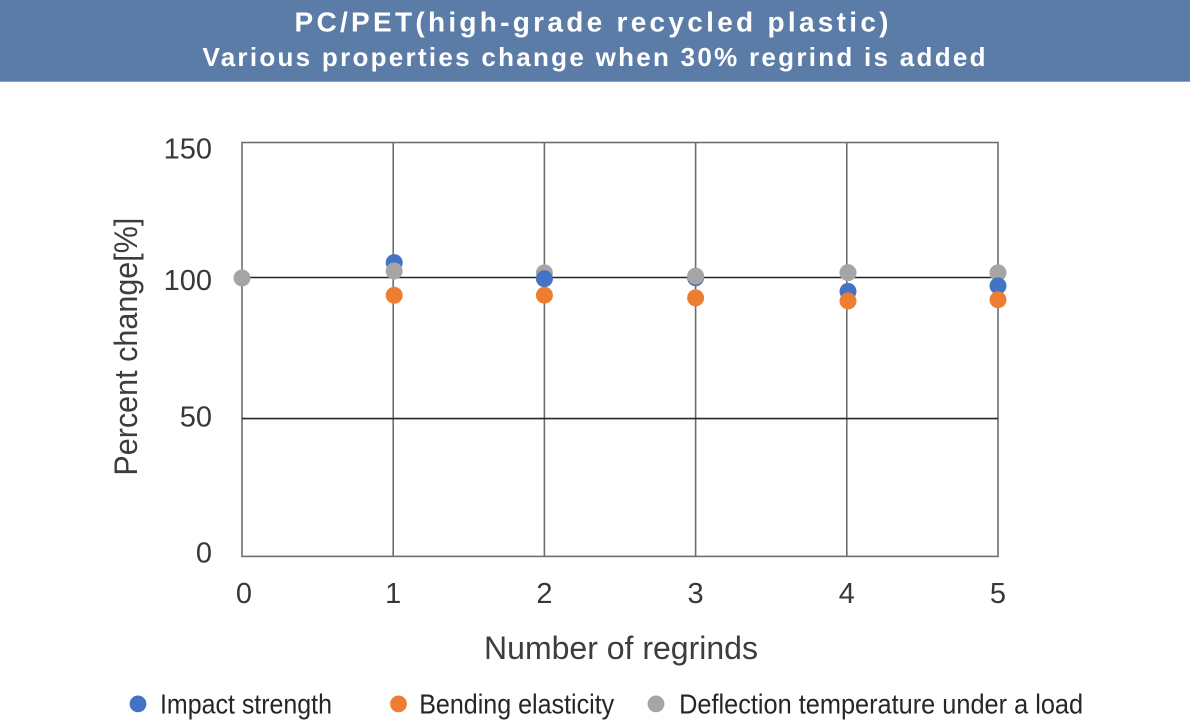  What do you see at coordinates (847, 594) in the screenshot?
I see `svg-text: 4` at bounding box center [847, 594].